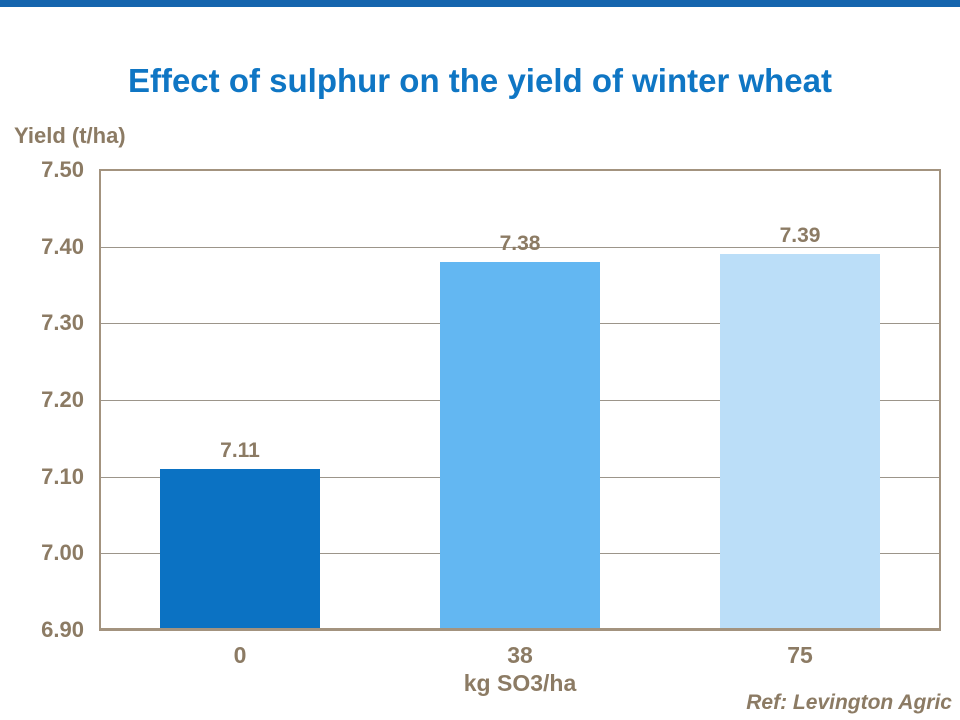 Image resolution: width=960 pixels, height=720 pixels. What do you see at coordinates (62, 629) in the screenshot?
I see `y-axis-tick-label: 6.90` at bounding box center [62, 629].